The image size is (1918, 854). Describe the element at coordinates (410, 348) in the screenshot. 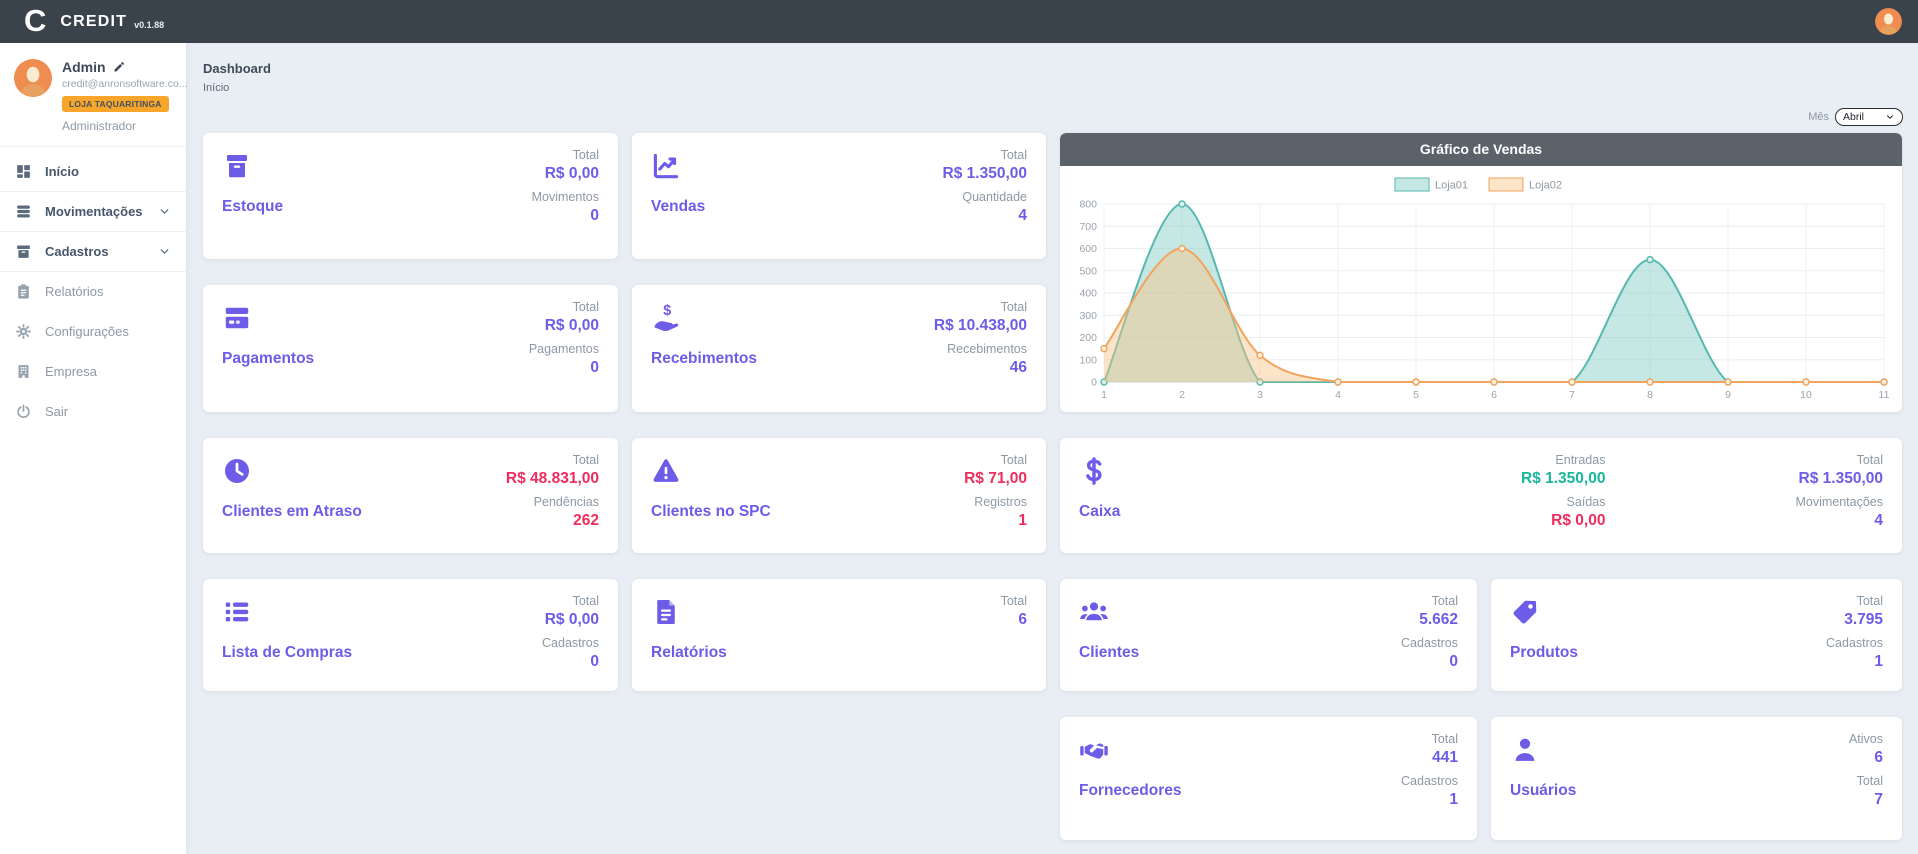

I see `card-pagamentos: Pagamentos Total R$ 0,00 Pagamentos 0` at that location.